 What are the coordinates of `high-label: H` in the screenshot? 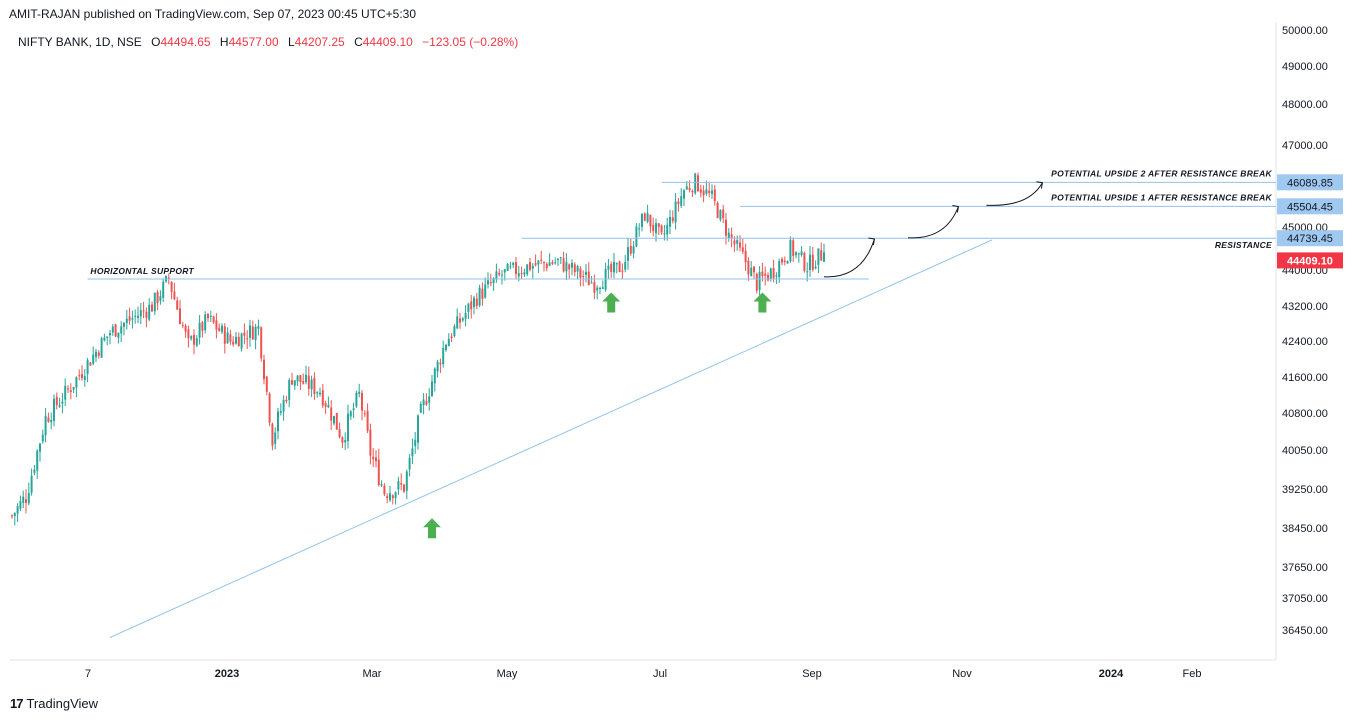 It's located at (224, 42).